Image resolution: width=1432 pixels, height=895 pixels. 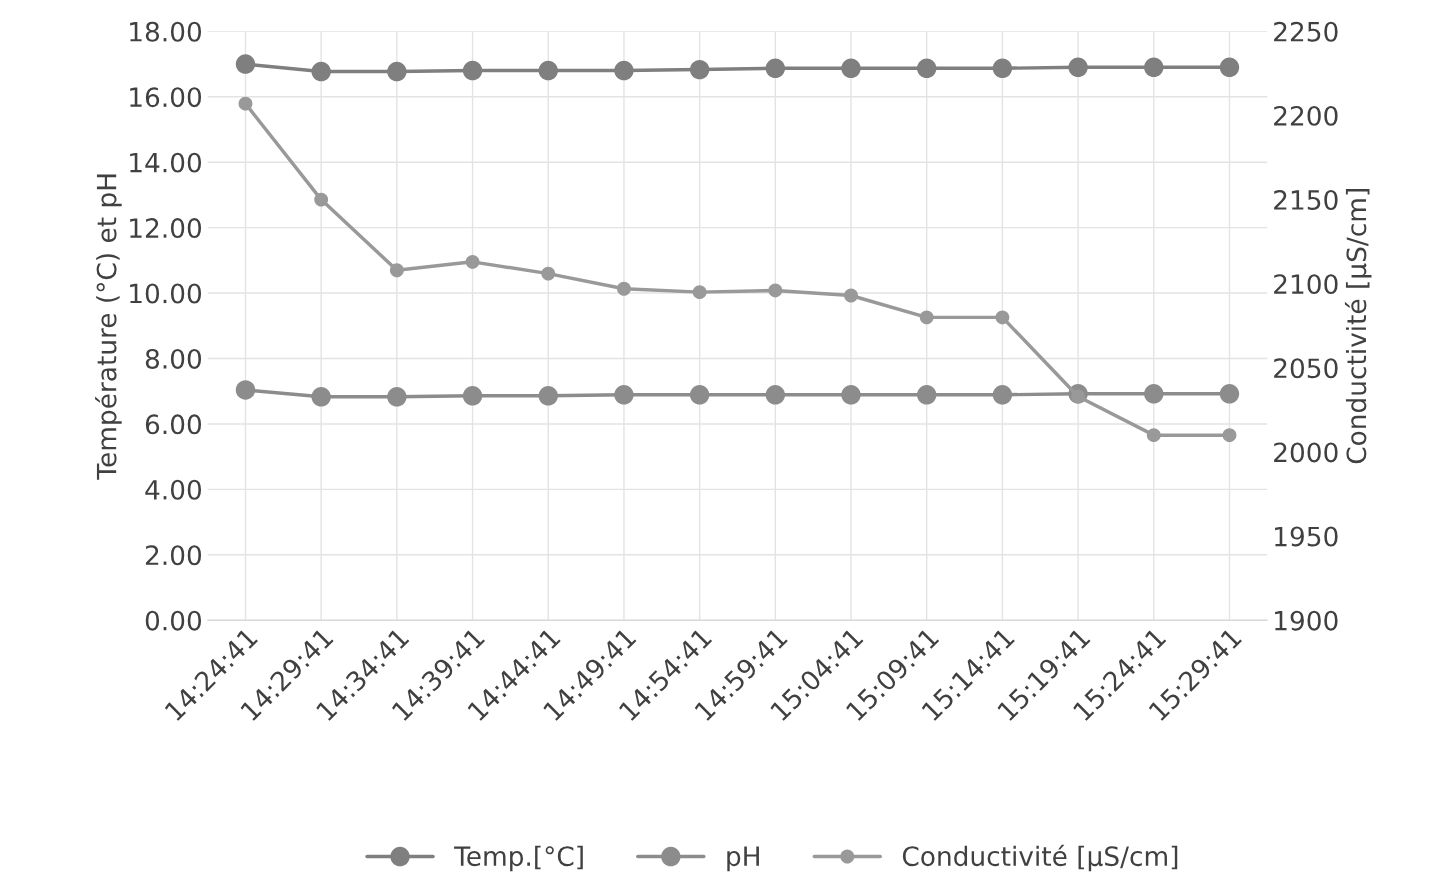 What do you see at coordinates (173, 424) in the screenshot?
I see `y-tick-label: 6.00` at bounding box center [173, 424].